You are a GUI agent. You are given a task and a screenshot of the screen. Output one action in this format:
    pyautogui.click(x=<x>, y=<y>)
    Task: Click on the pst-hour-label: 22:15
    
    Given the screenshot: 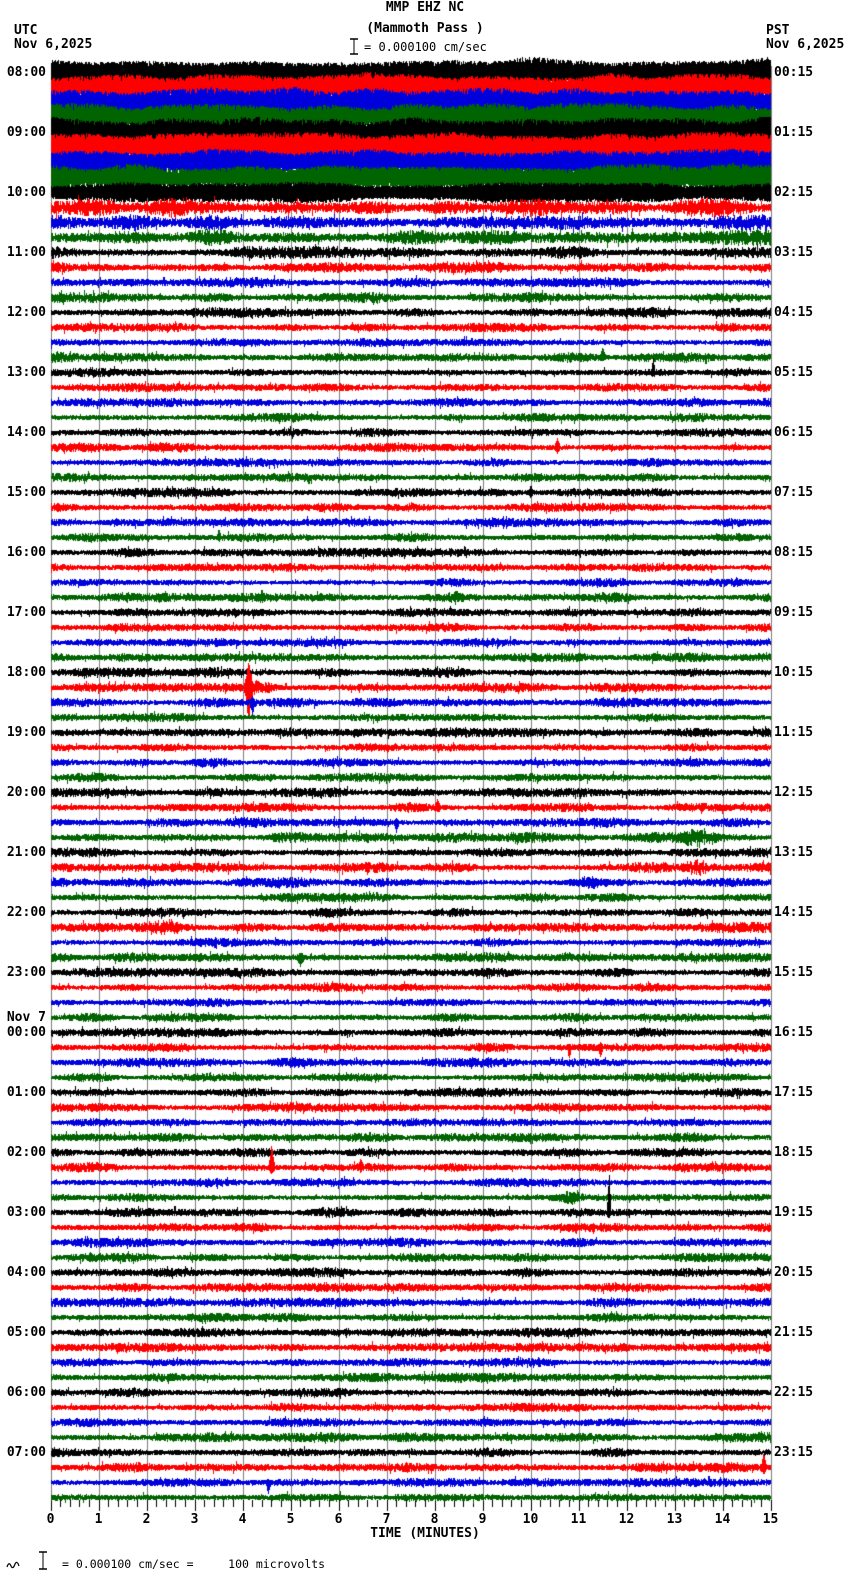 What is the action you would take?
    pyautogui.click(x=794, y=1392)
    